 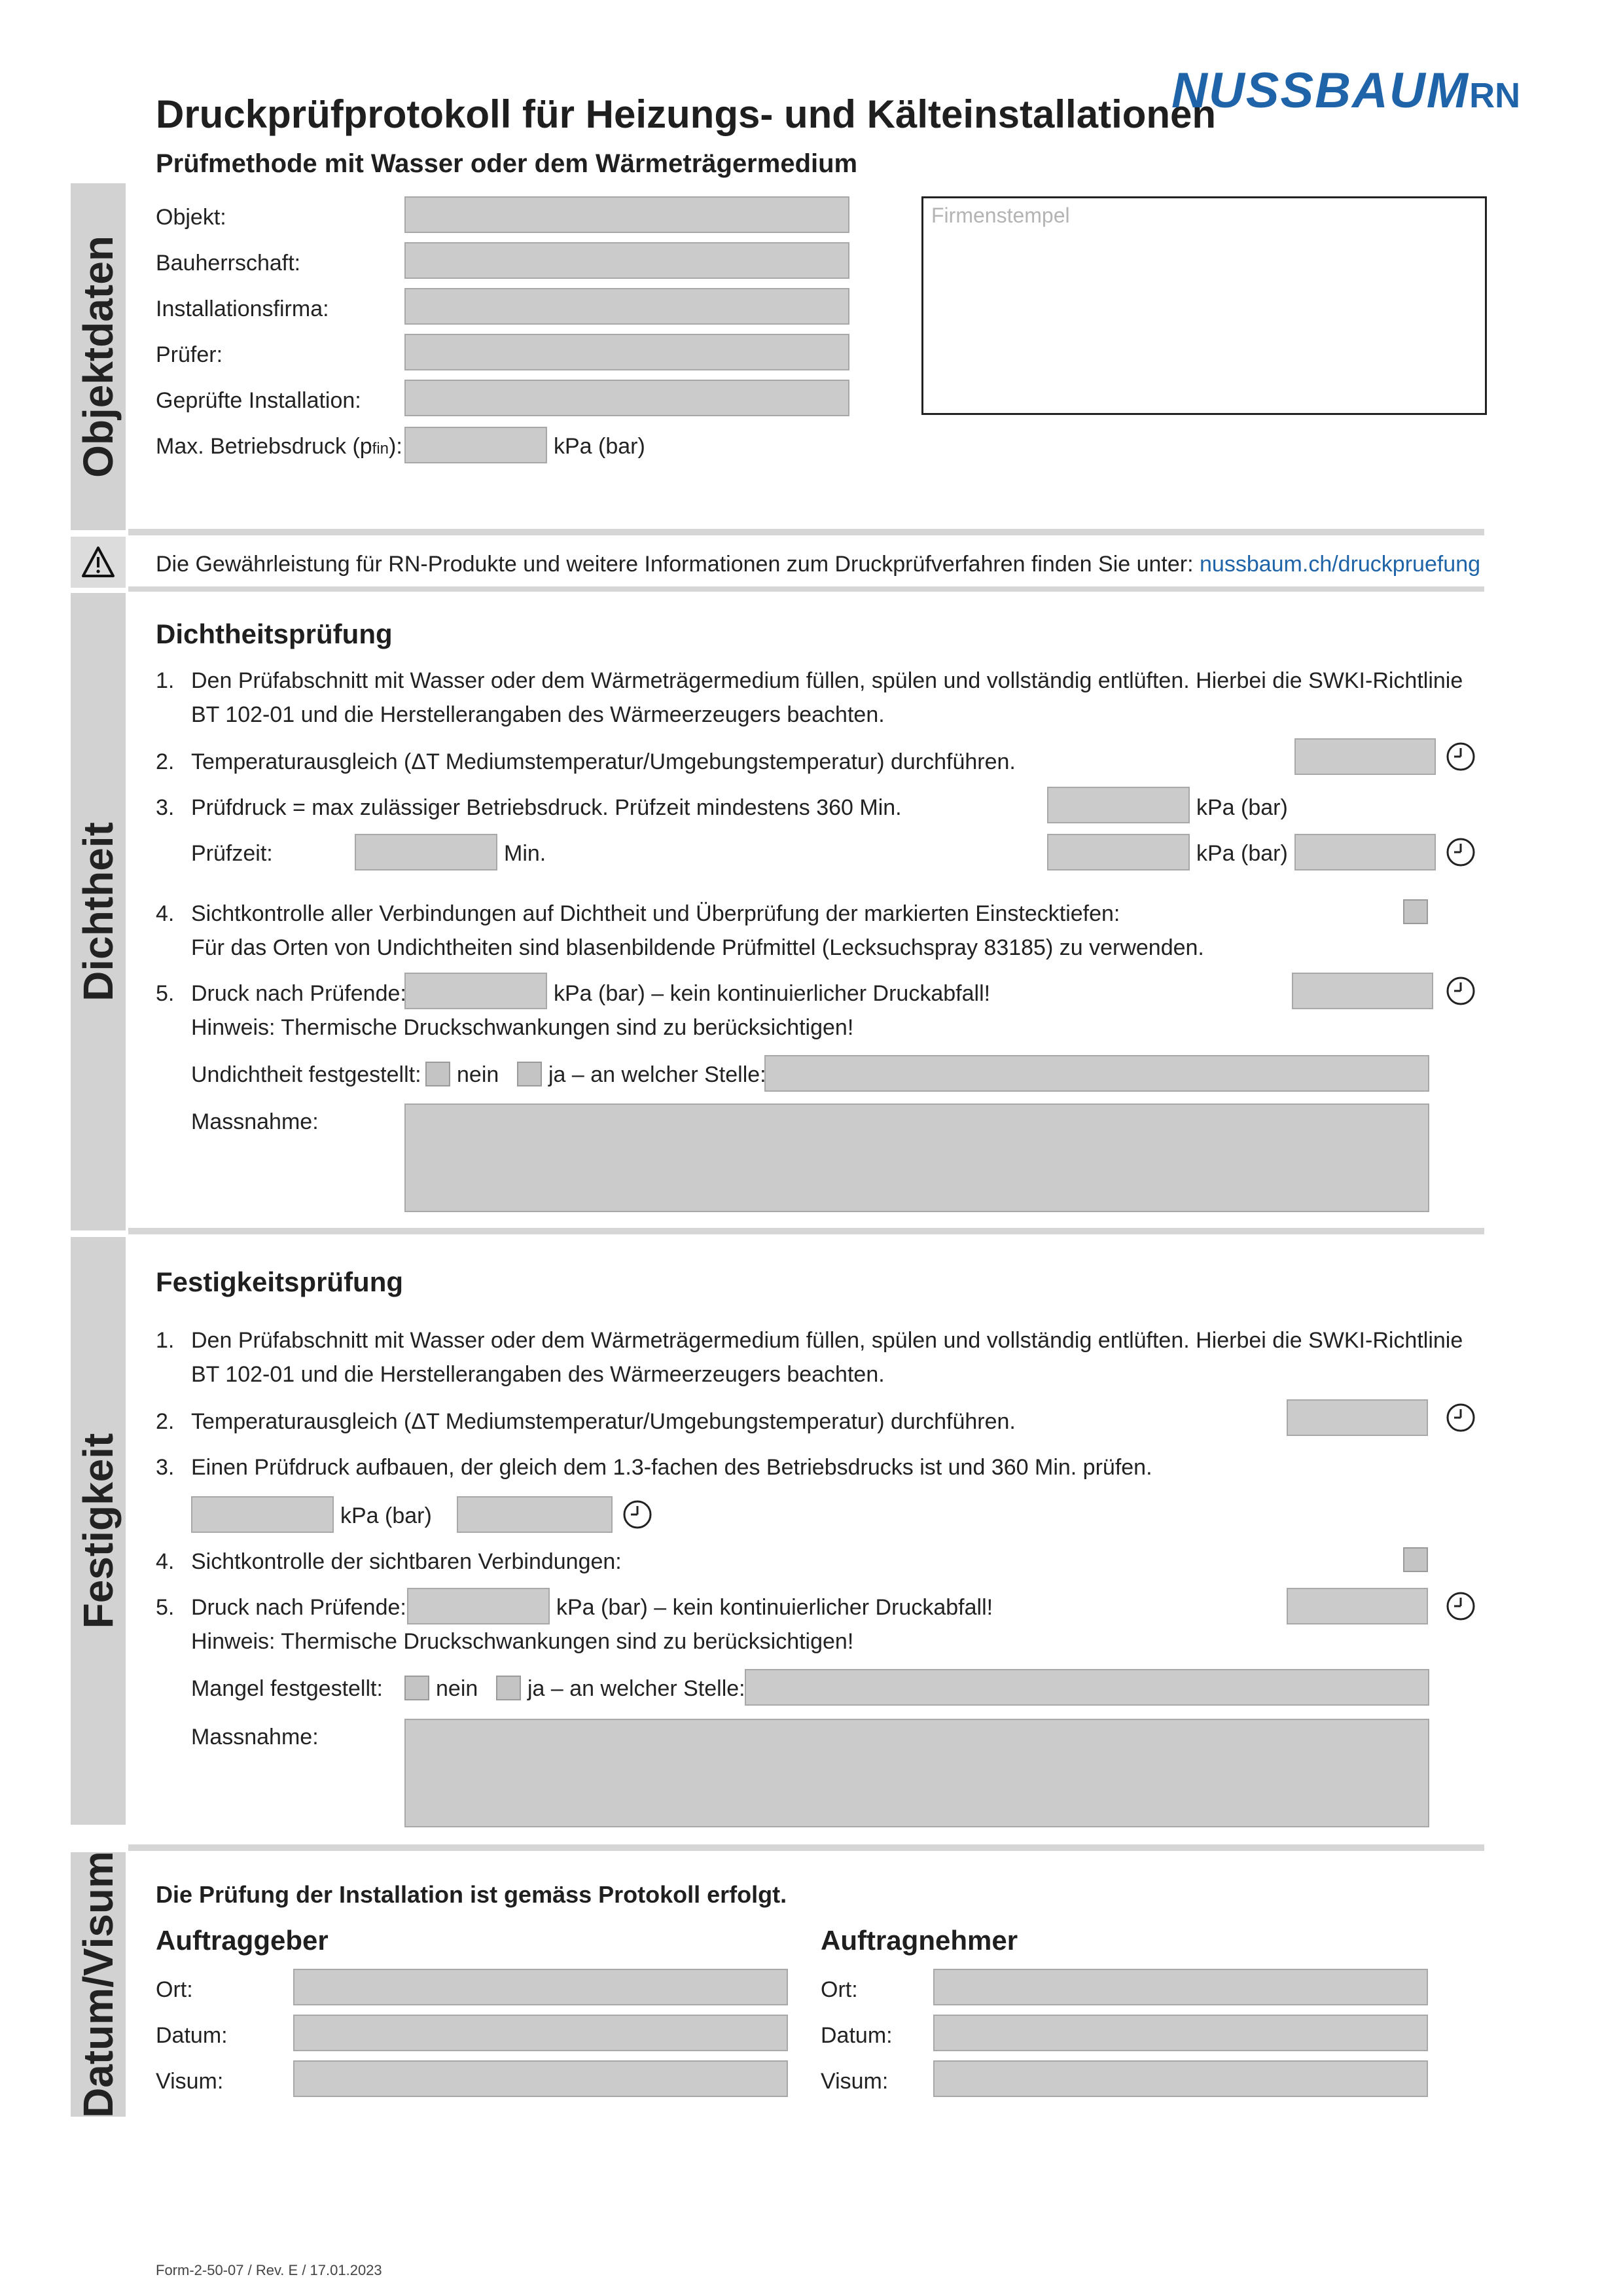 What do you see at coordinates (98, 1984) in the screenshot?
I see `section-label-datum-visum: Datum/Visum` at bounding box center [98, 1984].